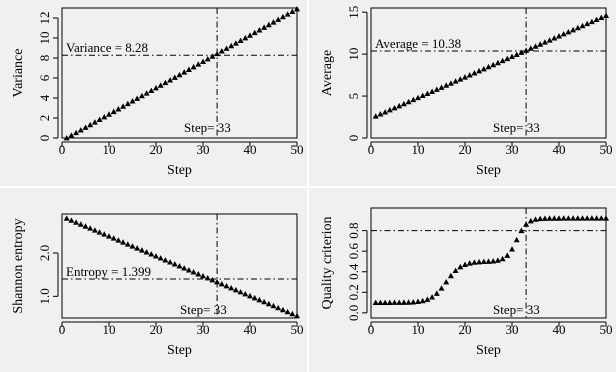 The image size is (616, 372). Describe the element at coordinates (353, 251) in the screenshot. I see `y-tick-label: 0.6` at that location.